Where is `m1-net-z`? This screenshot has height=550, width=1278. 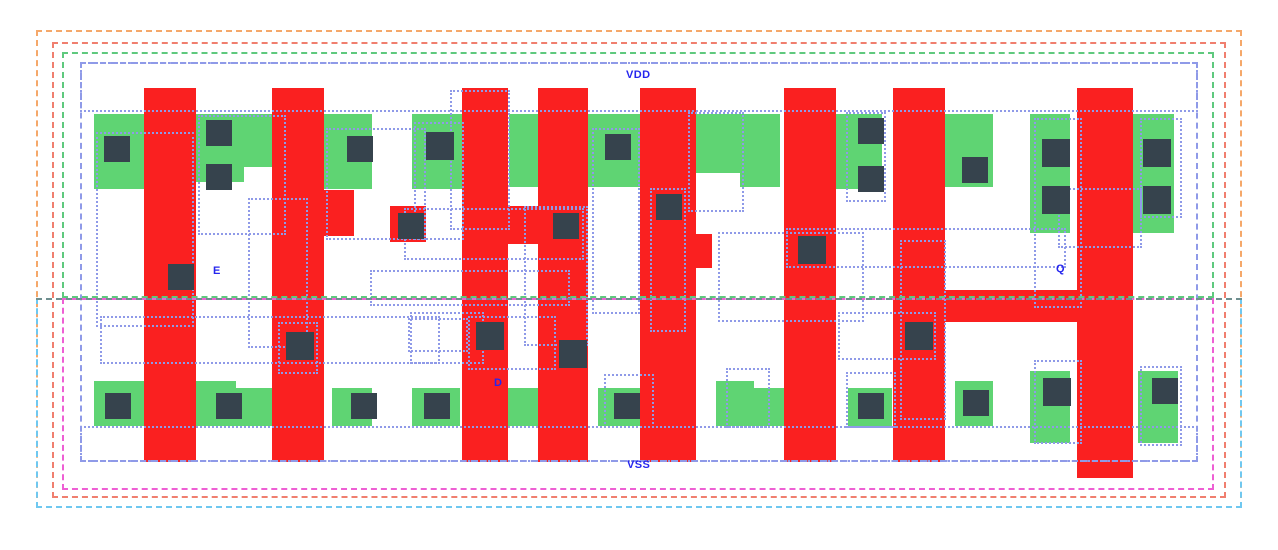
m1-net-z is located at coordinates (871, 400).